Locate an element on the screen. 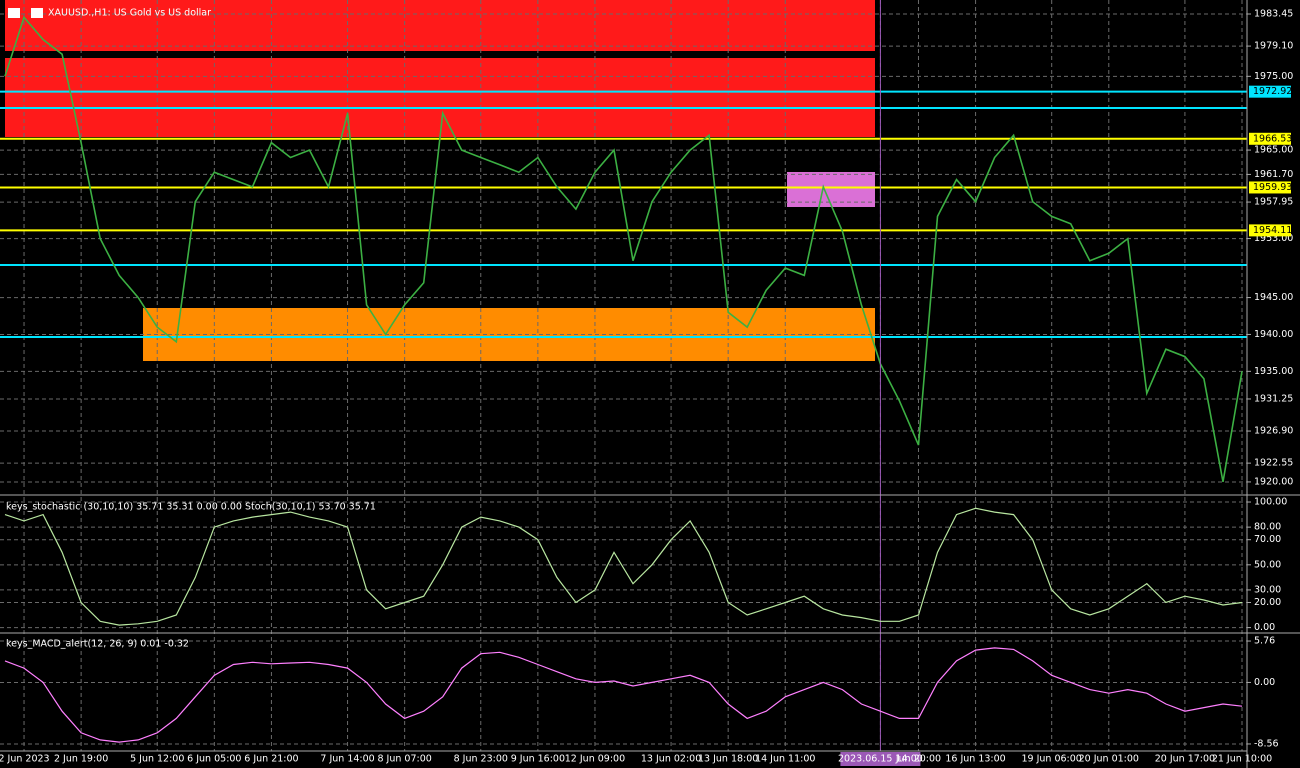  y-tick-label: 5.76 is located at coordinates (1264, 641).